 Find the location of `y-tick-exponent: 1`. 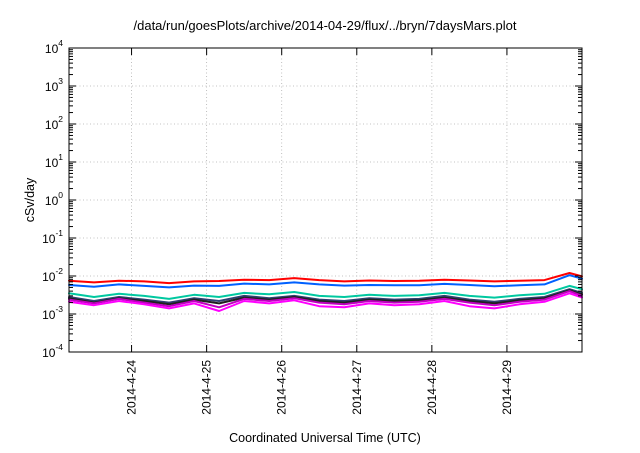

y-tick-exponent: 1 is located at coordinates (60, 157).